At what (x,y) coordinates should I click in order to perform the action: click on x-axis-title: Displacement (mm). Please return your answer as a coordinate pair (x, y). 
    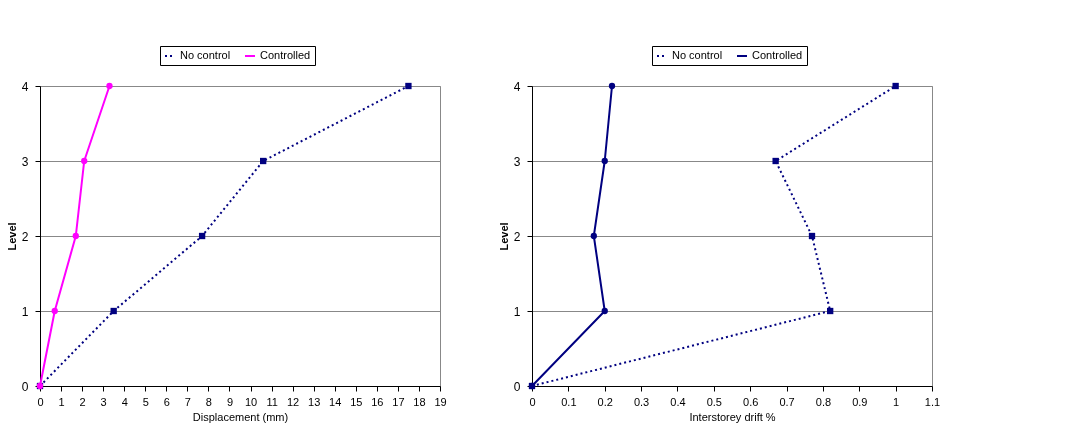
    Looking at the image, I should click on (240, 416).